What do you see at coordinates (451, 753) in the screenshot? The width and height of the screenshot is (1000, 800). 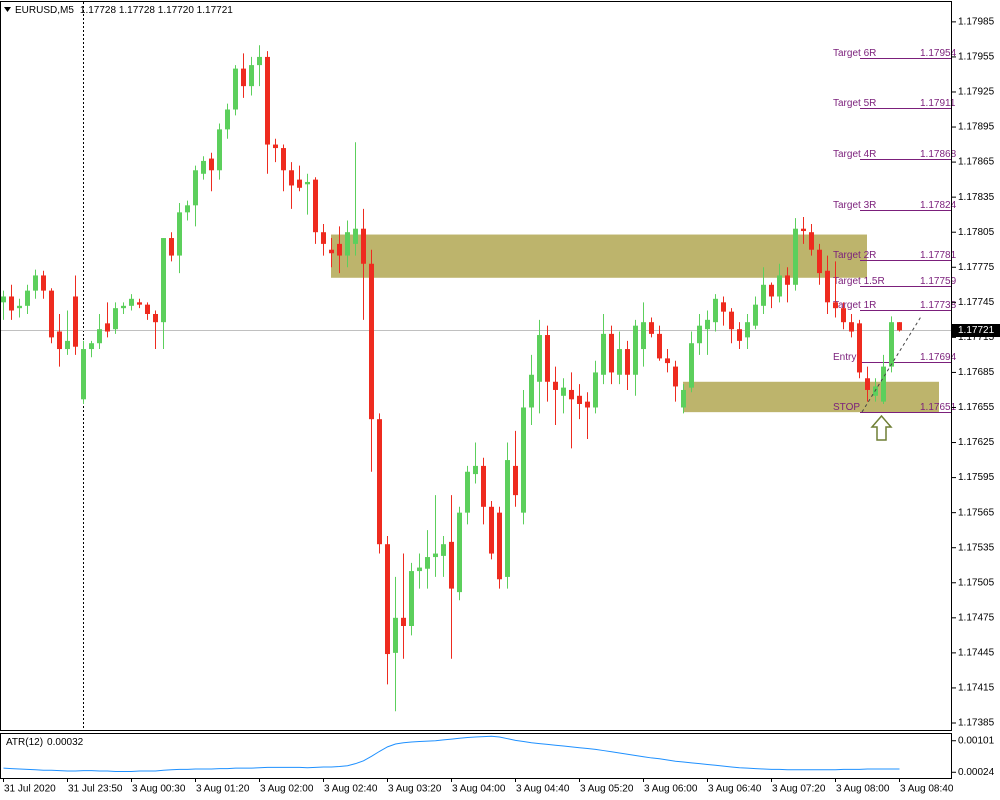 I see `atr-line` at bounding box center [451, 753].